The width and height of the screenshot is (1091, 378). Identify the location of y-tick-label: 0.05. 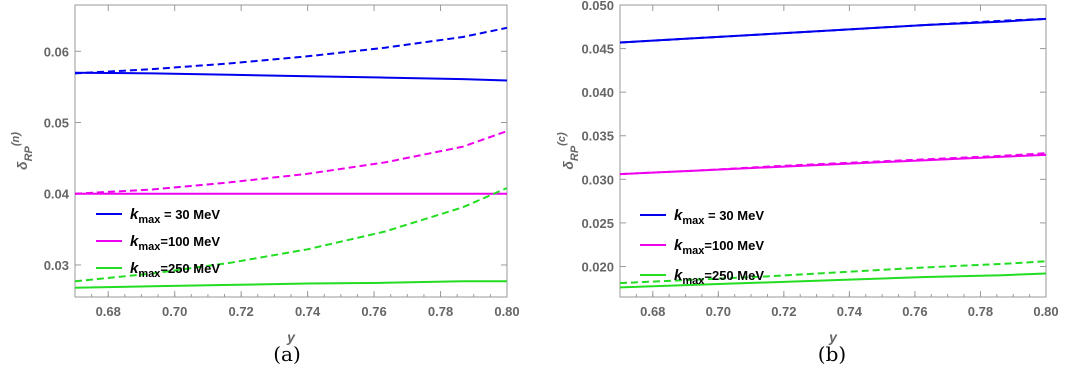
(56, 123).